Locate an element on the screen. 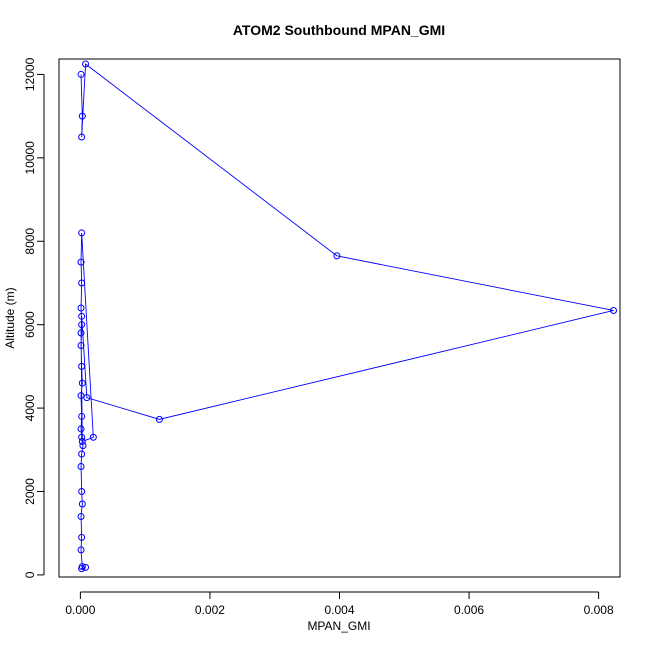  x-tick-label: 0.008 is located at coordinates (599, 610).